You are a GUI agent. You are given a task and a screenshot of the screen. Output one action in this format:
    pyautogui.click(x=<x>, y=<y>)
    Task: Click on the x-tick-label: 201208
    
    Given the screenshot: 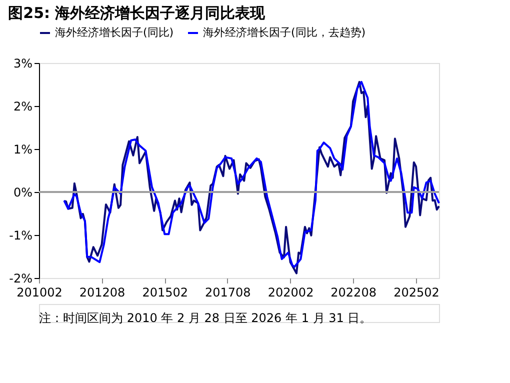 What is the action you would take?
    pyautogui.click(x=102, y=293)
    